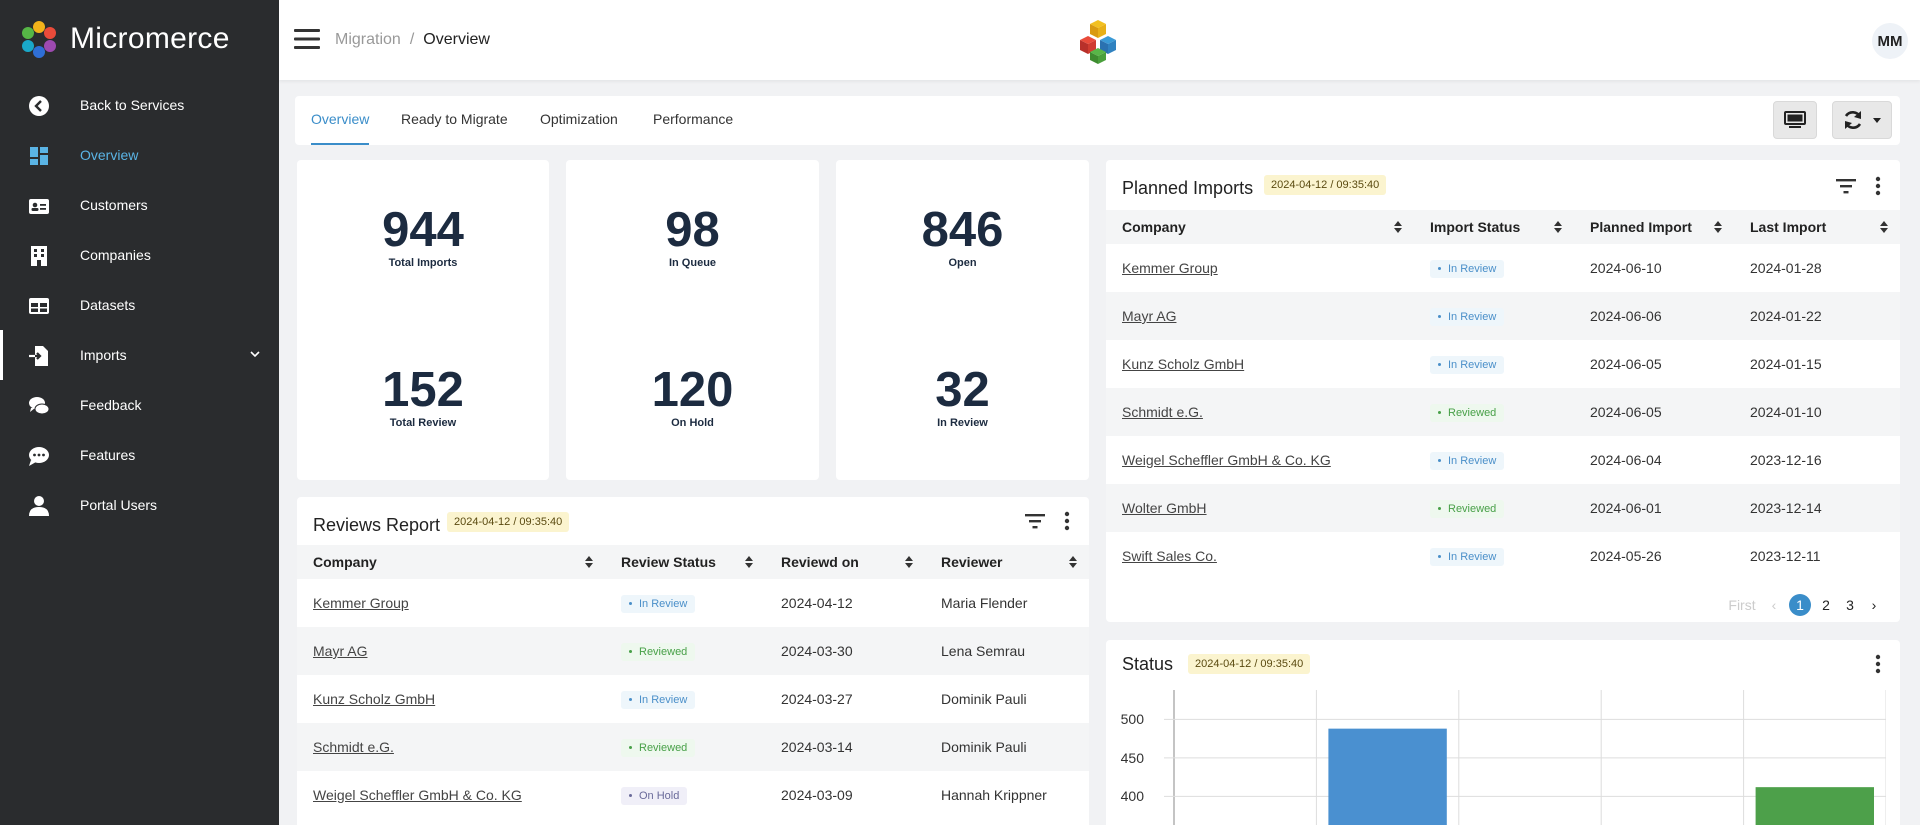  Describe the element at coordinates (139, 505) in the screenshot. I see `sidebar-item-portal-users: Portal Users` at that location.